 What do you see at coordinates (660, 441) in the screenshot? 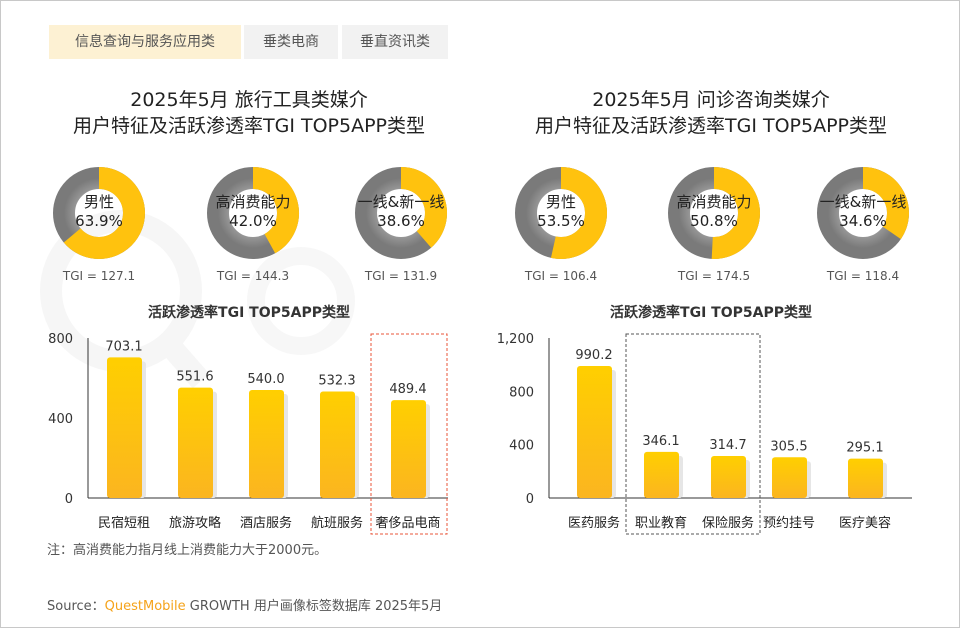
I see `bar-value-label: 346.1` at bounding box center [660, 441].